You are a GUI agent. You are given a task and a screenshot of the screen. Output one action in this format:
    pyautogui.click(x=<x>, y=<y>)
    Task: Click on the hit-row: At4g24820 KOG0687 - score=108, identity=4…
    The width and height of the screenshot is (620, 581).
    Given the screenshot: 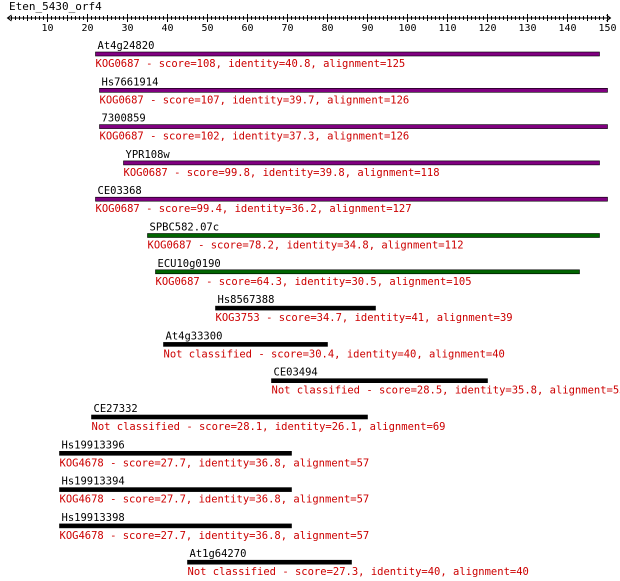 What is the action you would take?
    pyautogui.click(x=347, y=55)
    